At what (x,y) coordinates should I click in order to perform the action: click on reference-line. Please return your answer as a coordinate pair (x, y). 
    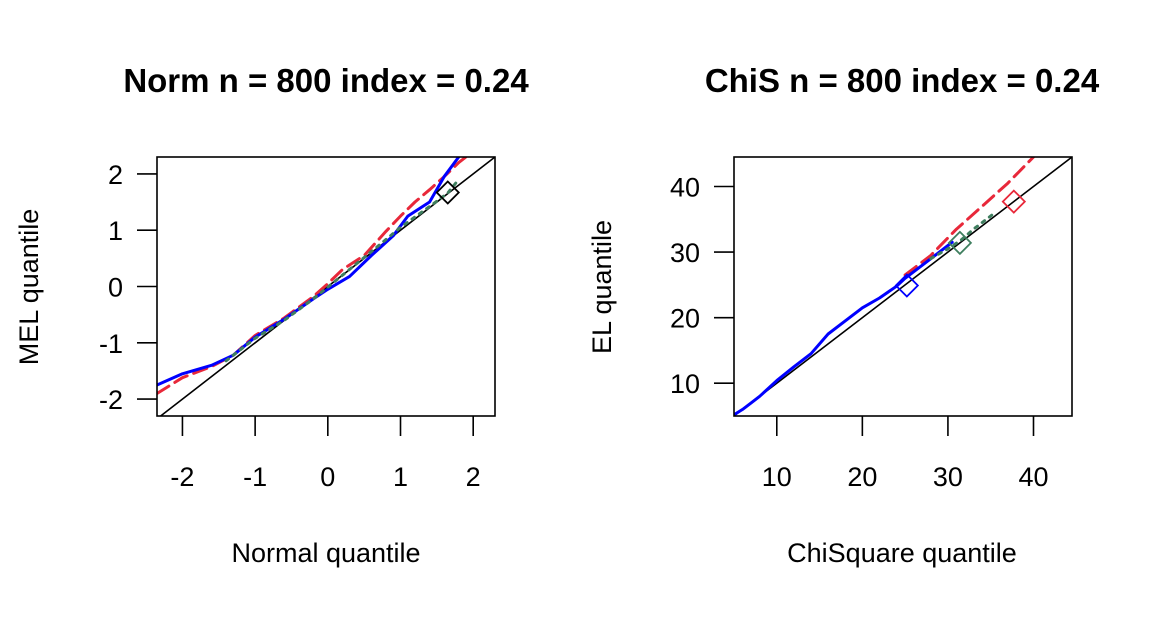
    Looking at the image, I should click on (903, 286).